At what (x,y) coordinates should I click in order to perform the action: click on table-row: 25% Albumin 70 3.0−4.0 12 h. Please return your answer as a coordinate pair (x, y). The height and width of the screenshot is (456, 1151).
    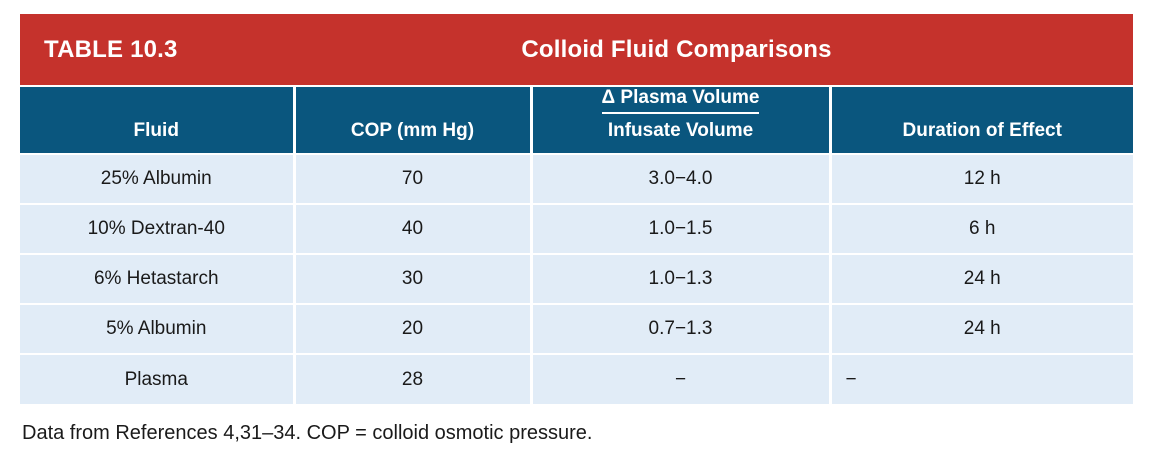
    Looking at the image, I should click on (576, 179).